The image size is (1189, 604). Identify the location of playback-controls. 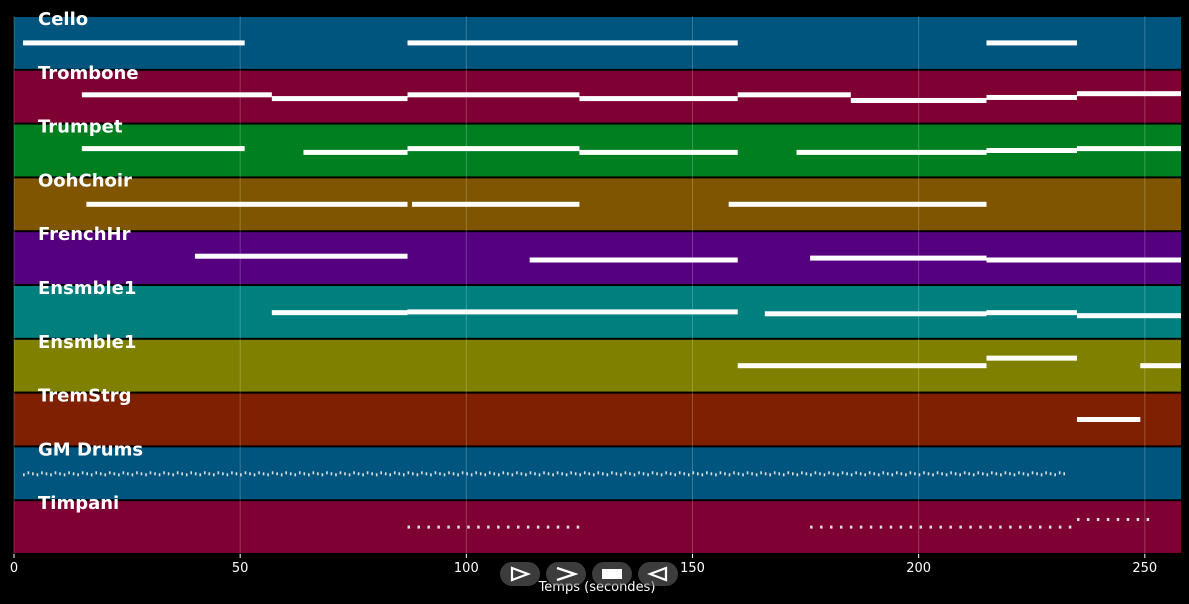
(589, 575).